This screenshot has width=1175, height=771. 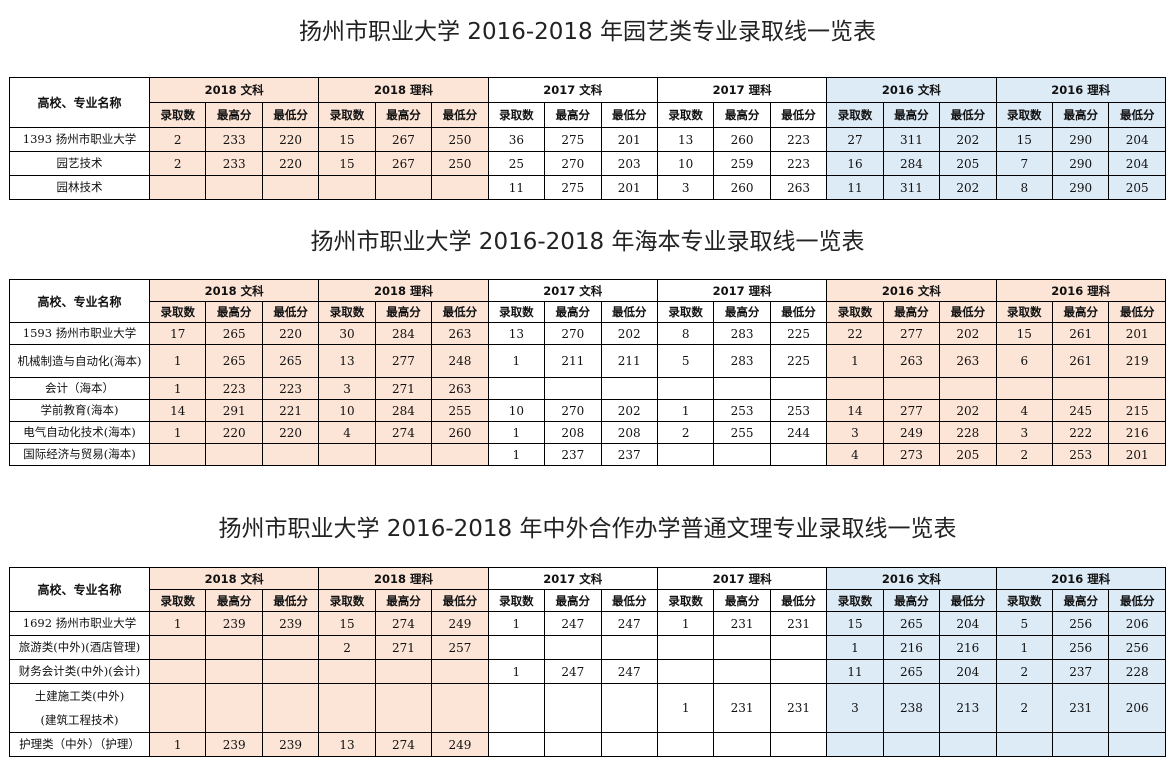 What do you see at coordinates (460, 623) in the screenshot?
I see `score-cell: 249` at bounding box center [460, 623].